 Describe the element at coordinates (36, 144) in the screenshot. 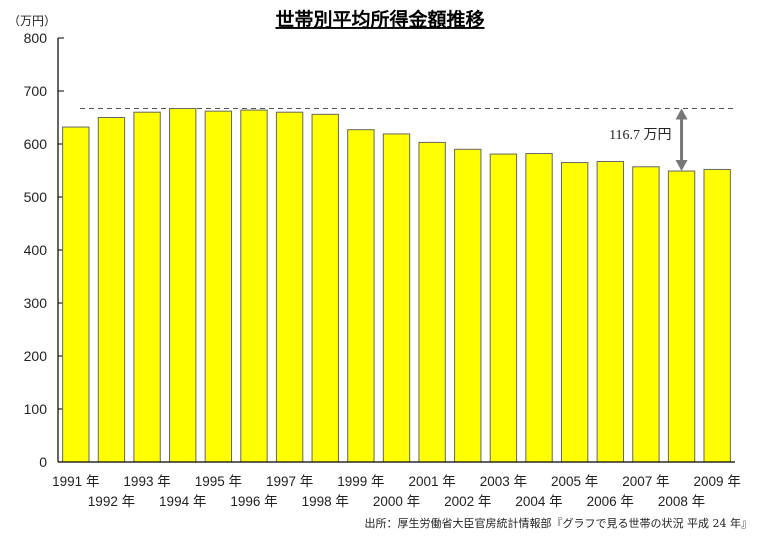

I see `y-tick-label: 600` at that location.